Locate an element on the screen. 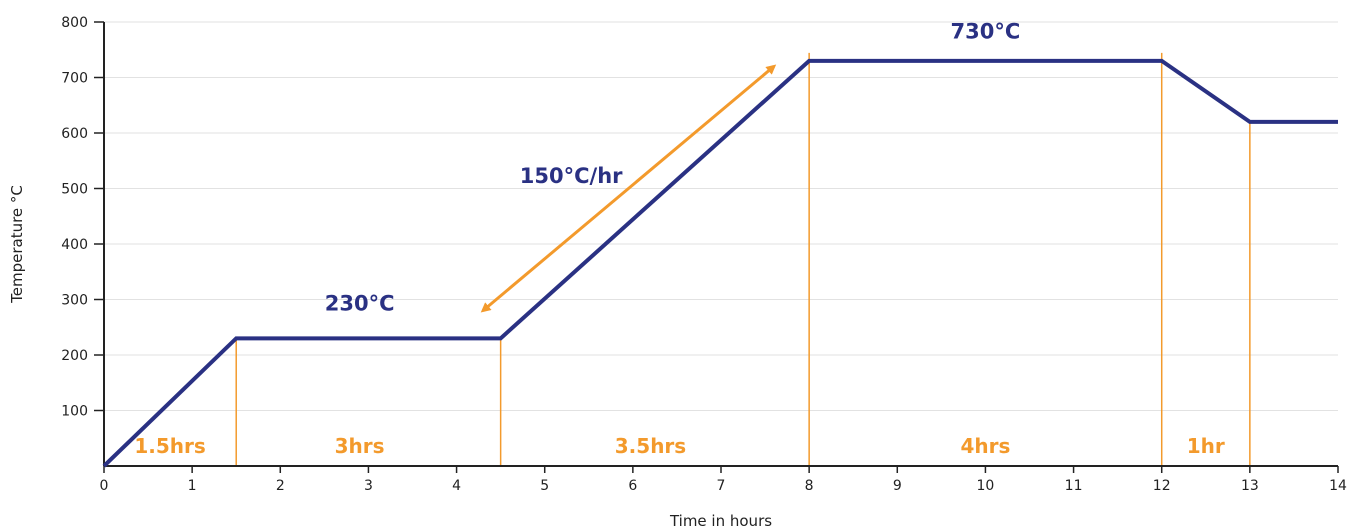 The height and width of the screenshot is (531, 1361). y-tick-label: 400 is located at coordinates (74, 245).